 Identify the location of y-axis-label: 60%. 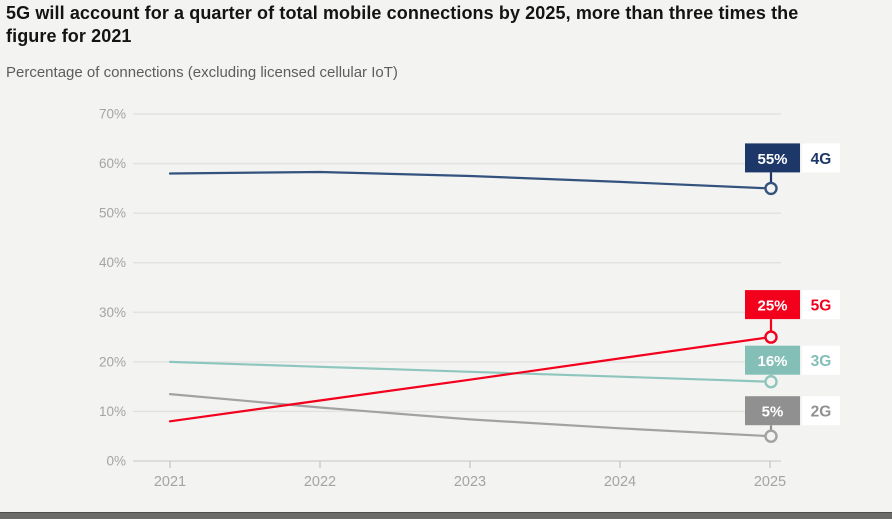
(112, 163).